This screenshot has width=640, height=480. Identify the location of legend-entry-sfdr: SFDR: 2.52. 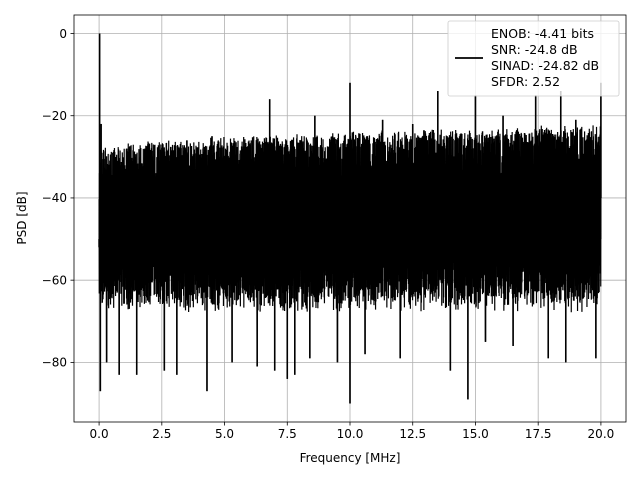
(525, 81).